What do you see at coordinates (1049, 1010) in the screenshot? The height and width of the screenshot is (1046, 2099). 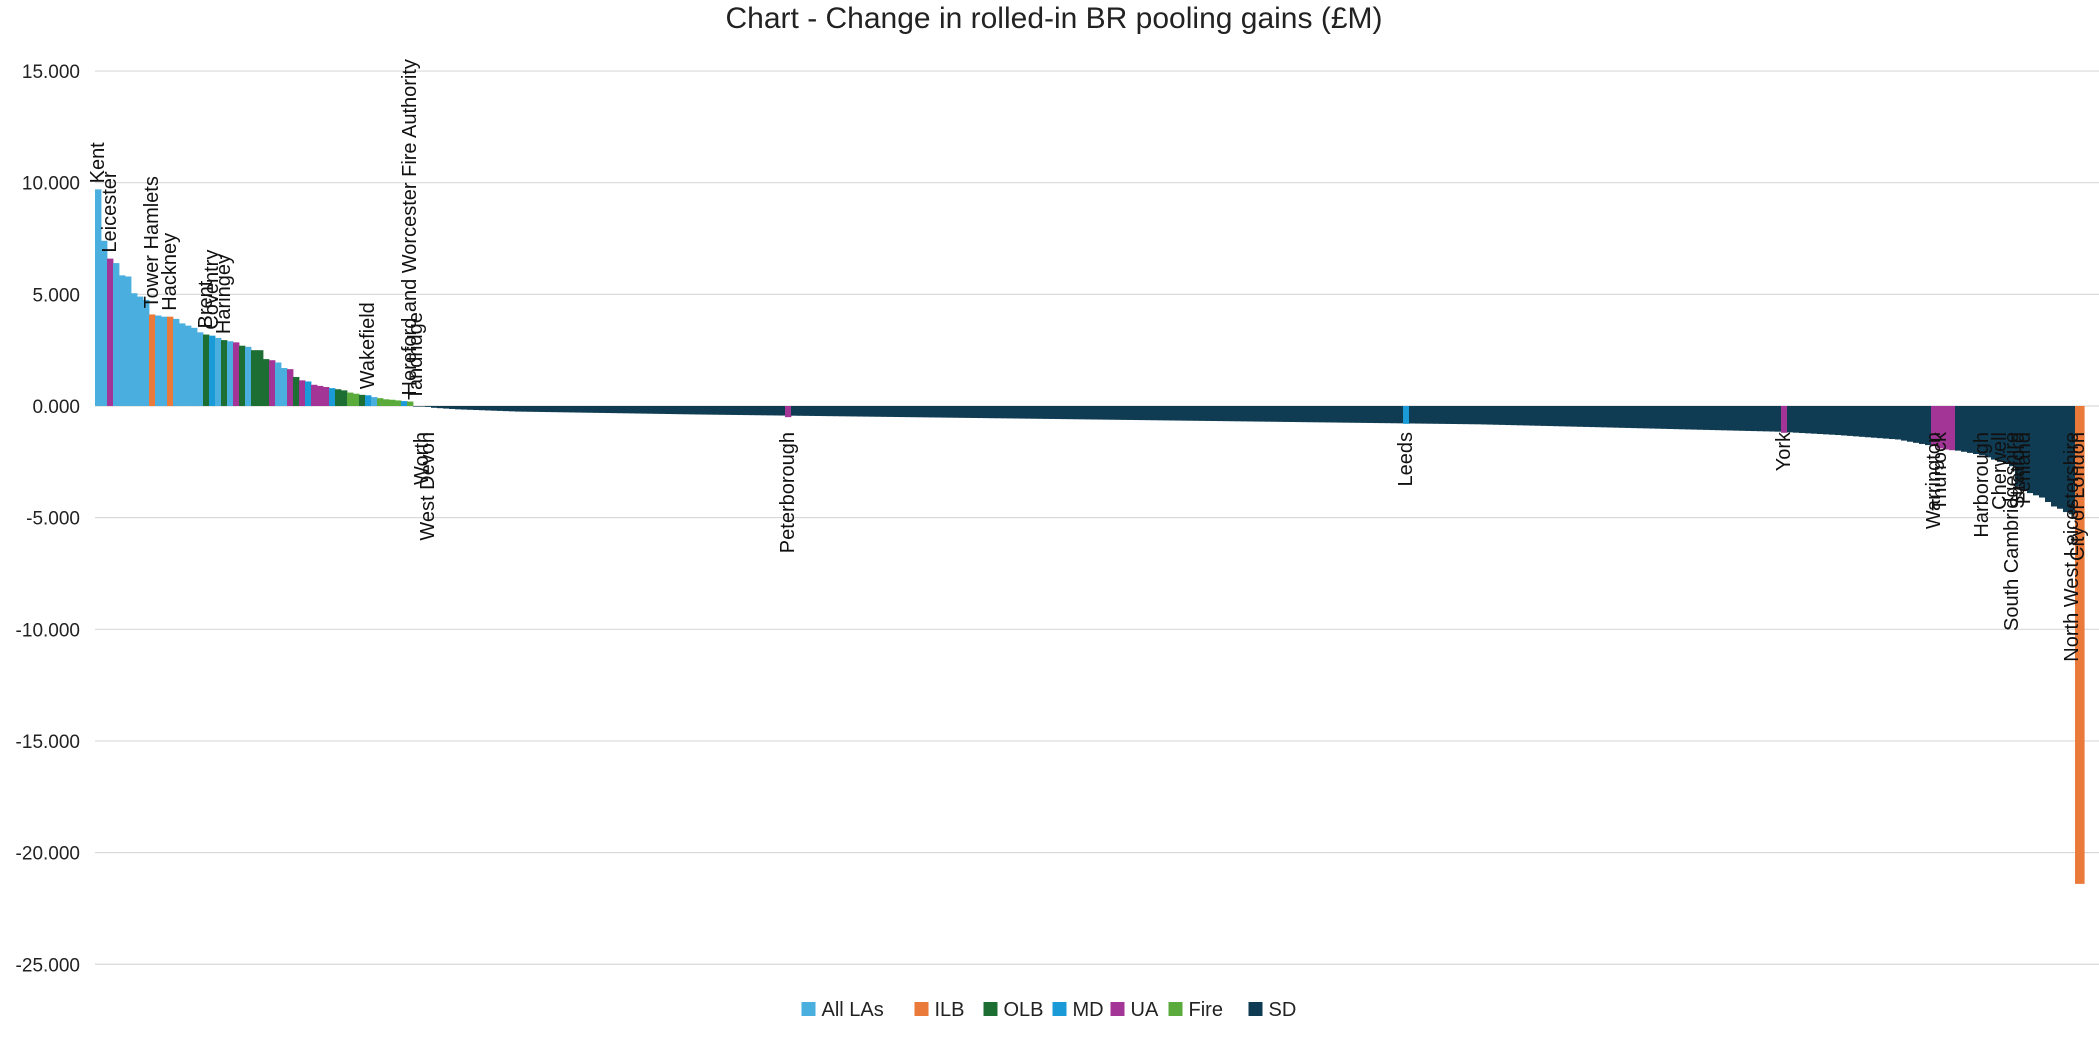 I see `legend: All LAs ILB OLB MD UA Fire SD` at bounding box center [1049, 1010].